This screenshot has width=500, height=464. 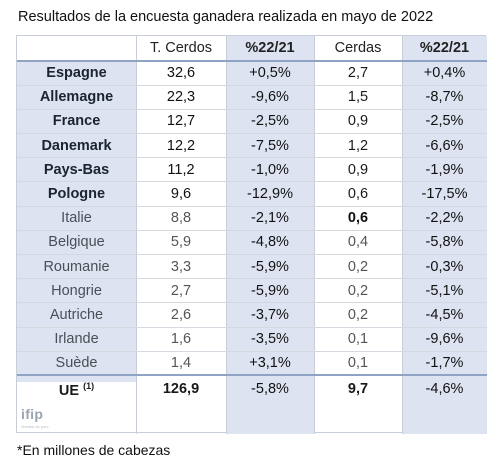 What do you see at coordinates (181, 169) in the screenshot?
I see `pigs-cell: 11,2` at bounding box center [181, 169].